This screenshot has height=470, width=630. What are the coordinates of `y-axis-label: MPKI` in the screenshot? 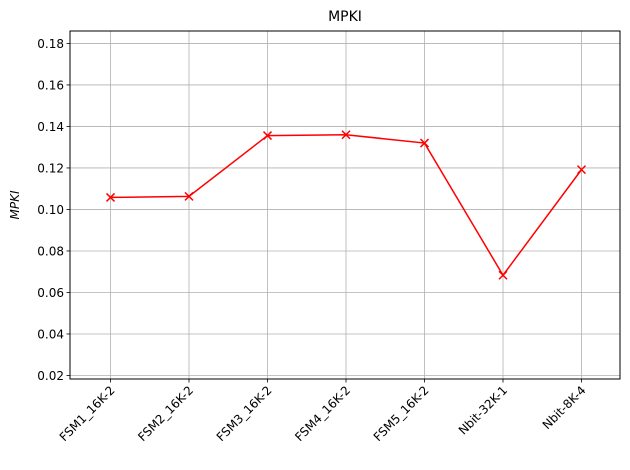 It's located at (15, 204).